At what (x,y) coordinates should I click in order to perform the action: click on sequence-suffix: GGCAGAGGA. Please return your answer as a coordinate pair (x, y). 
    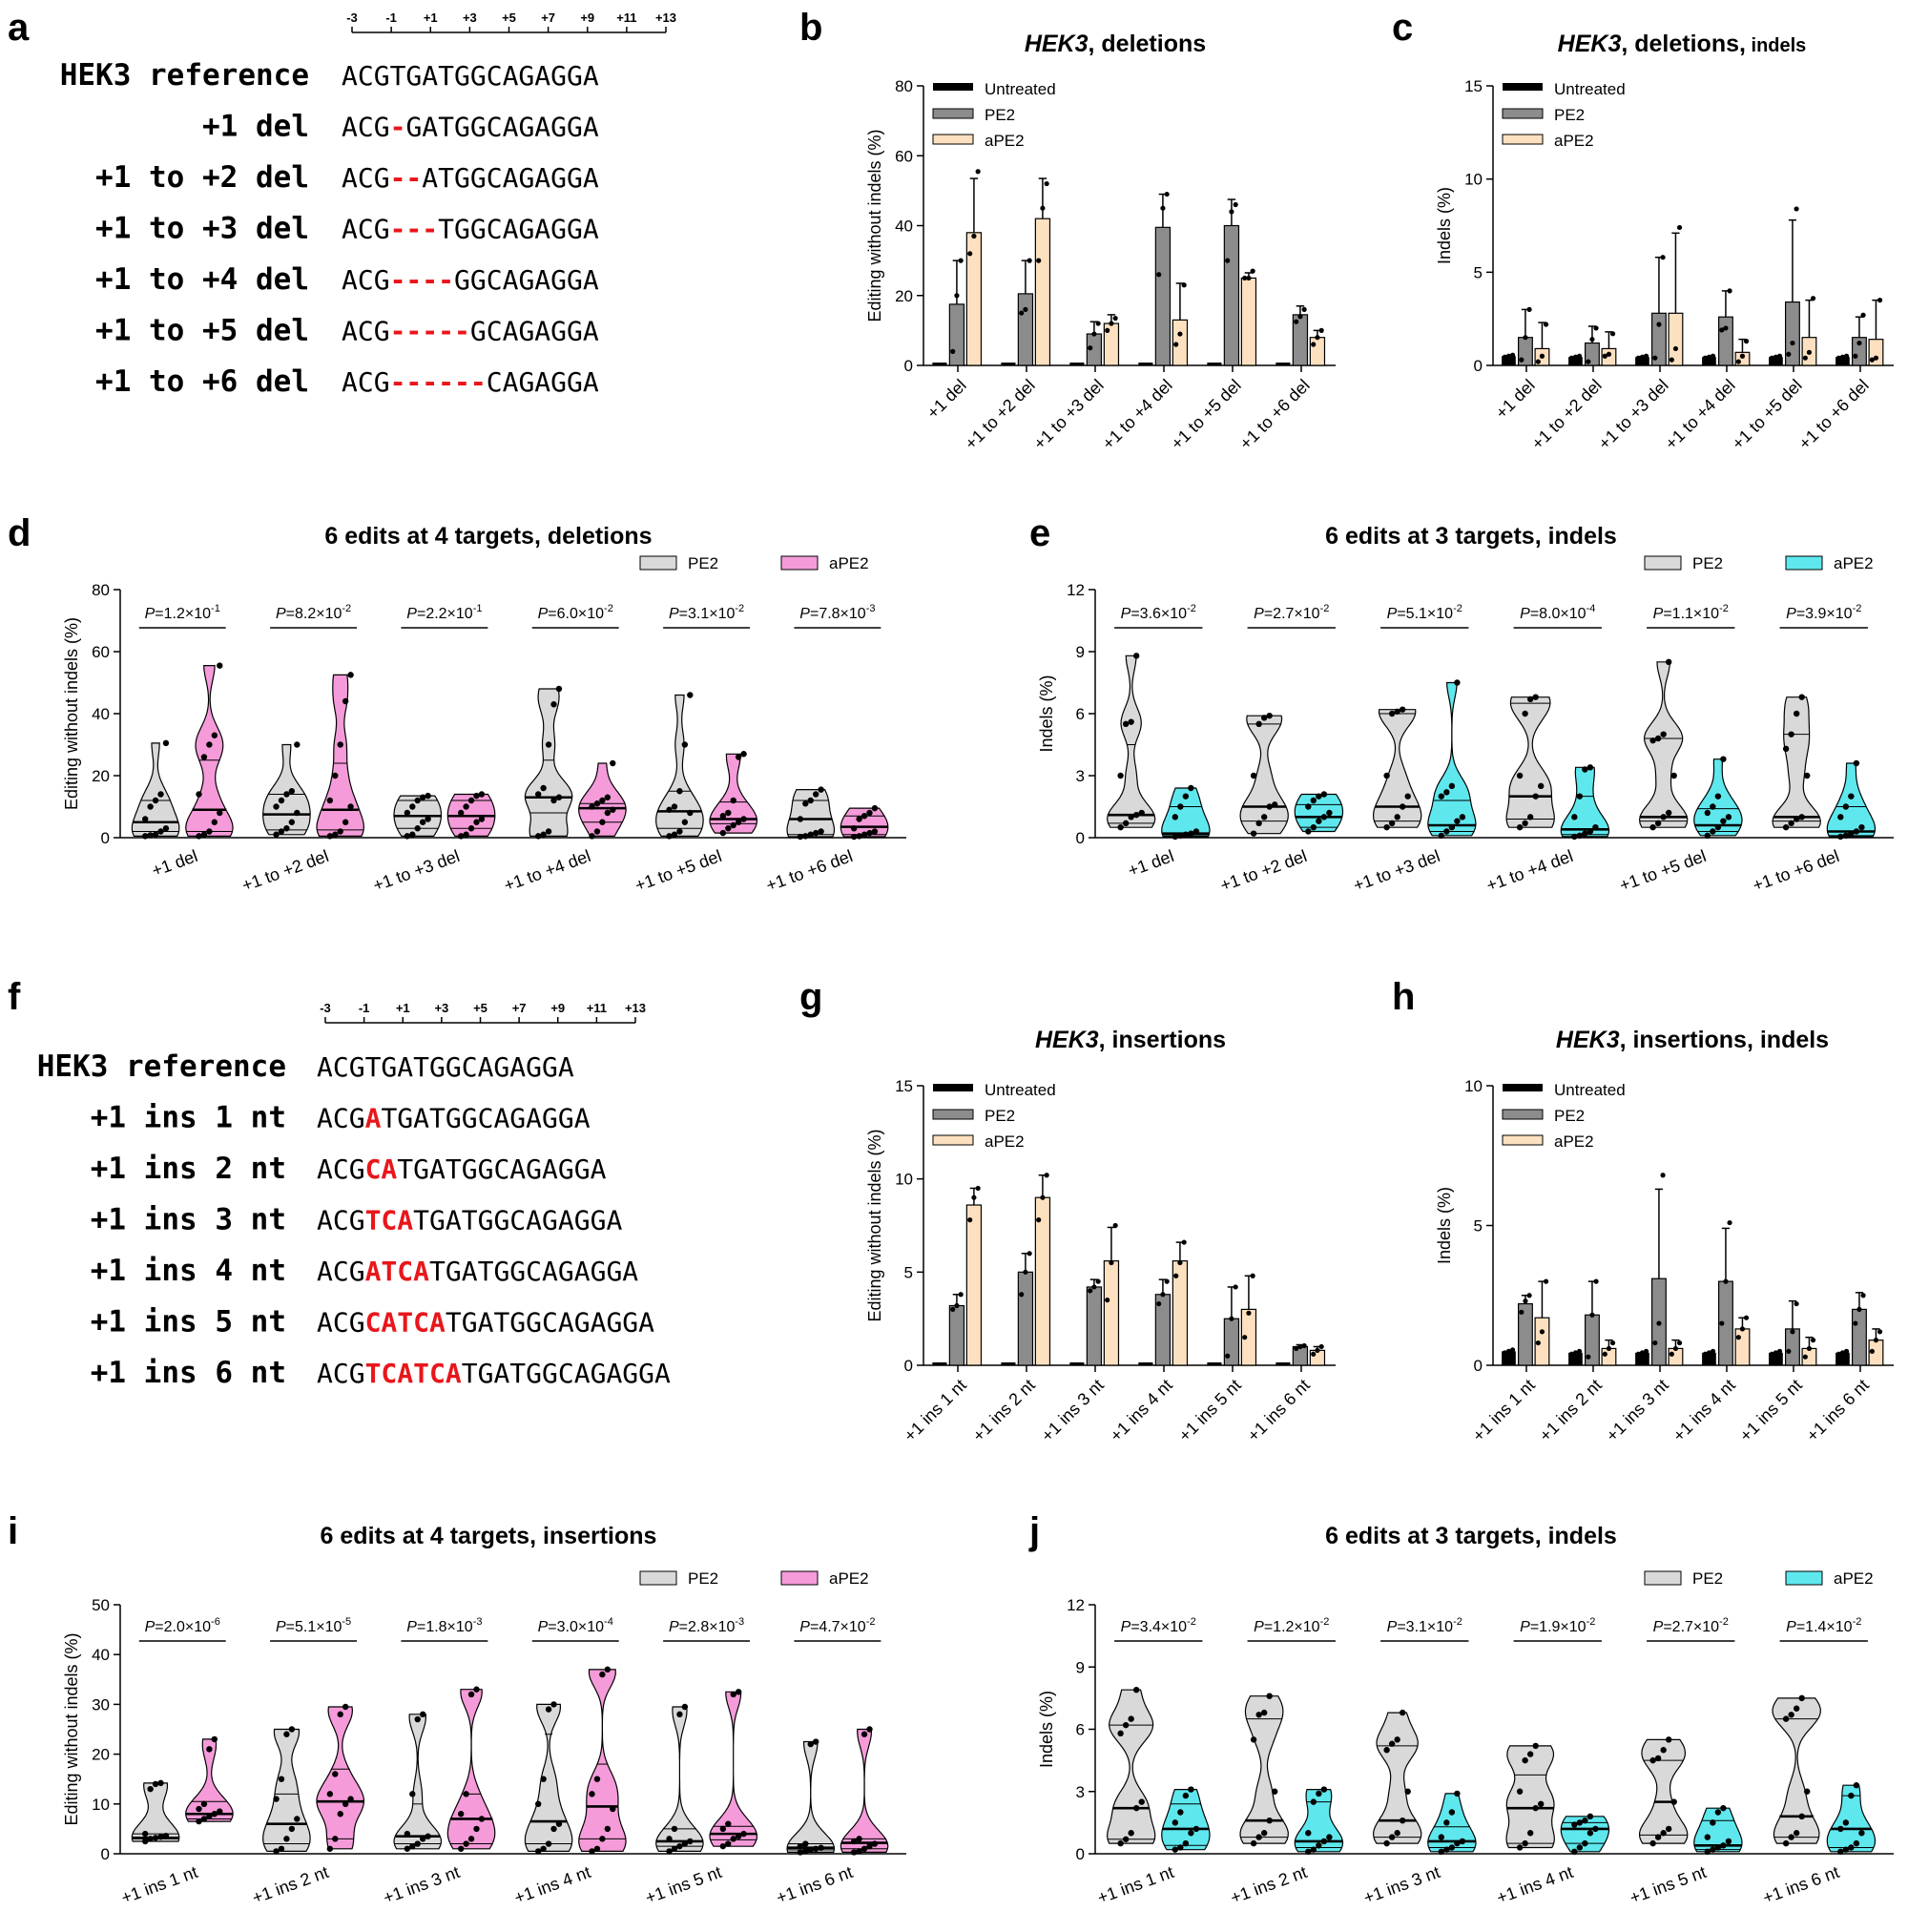
    Looking at the image, I should click on (526, 280).